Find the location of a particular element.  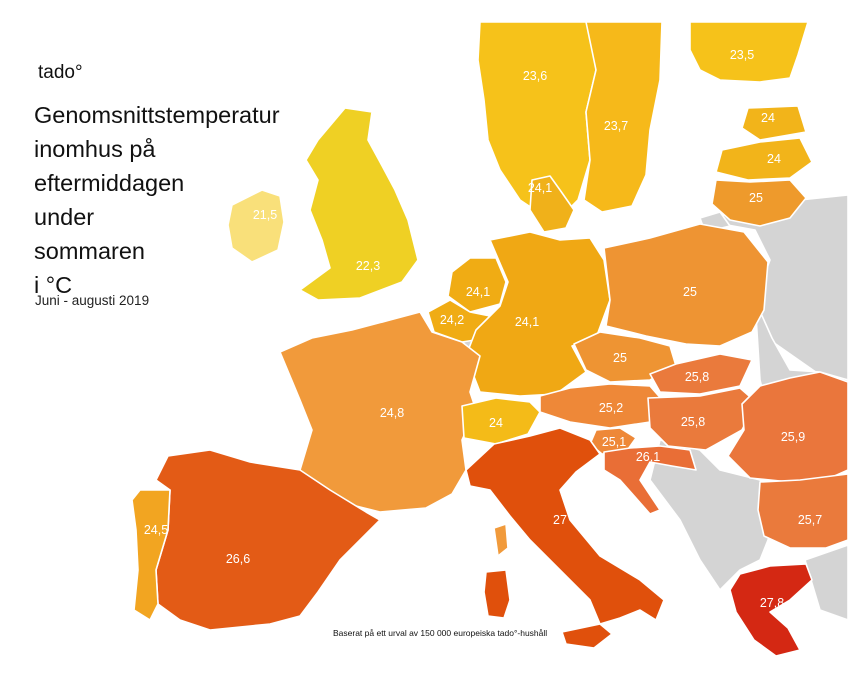

value-label-uk: 22,3 is located at coordinates (368, 266).